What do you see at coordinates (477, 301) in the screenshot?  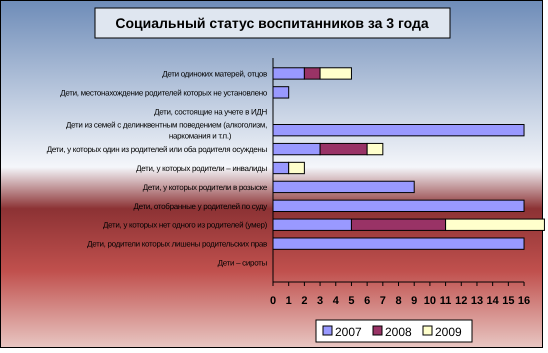 I see `x-tick-label: 13` at bounding box center [477, 301].